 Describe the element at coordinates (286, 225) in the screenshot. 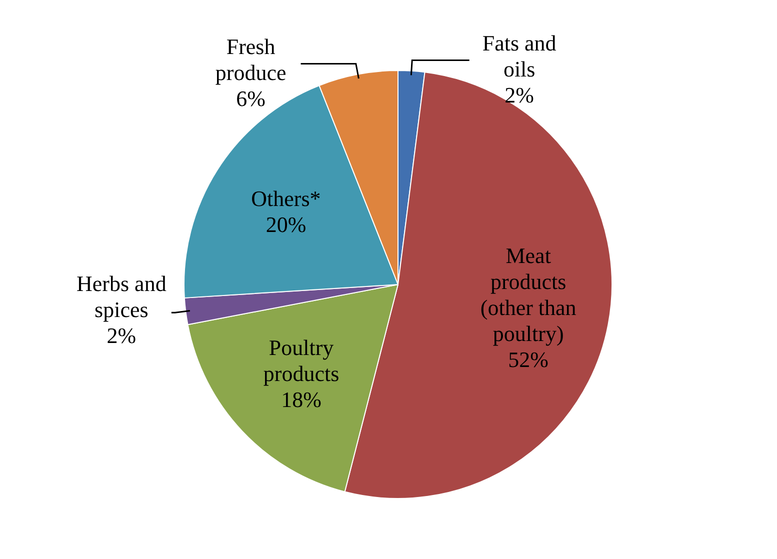

I see `data-label: 20%` at that location.